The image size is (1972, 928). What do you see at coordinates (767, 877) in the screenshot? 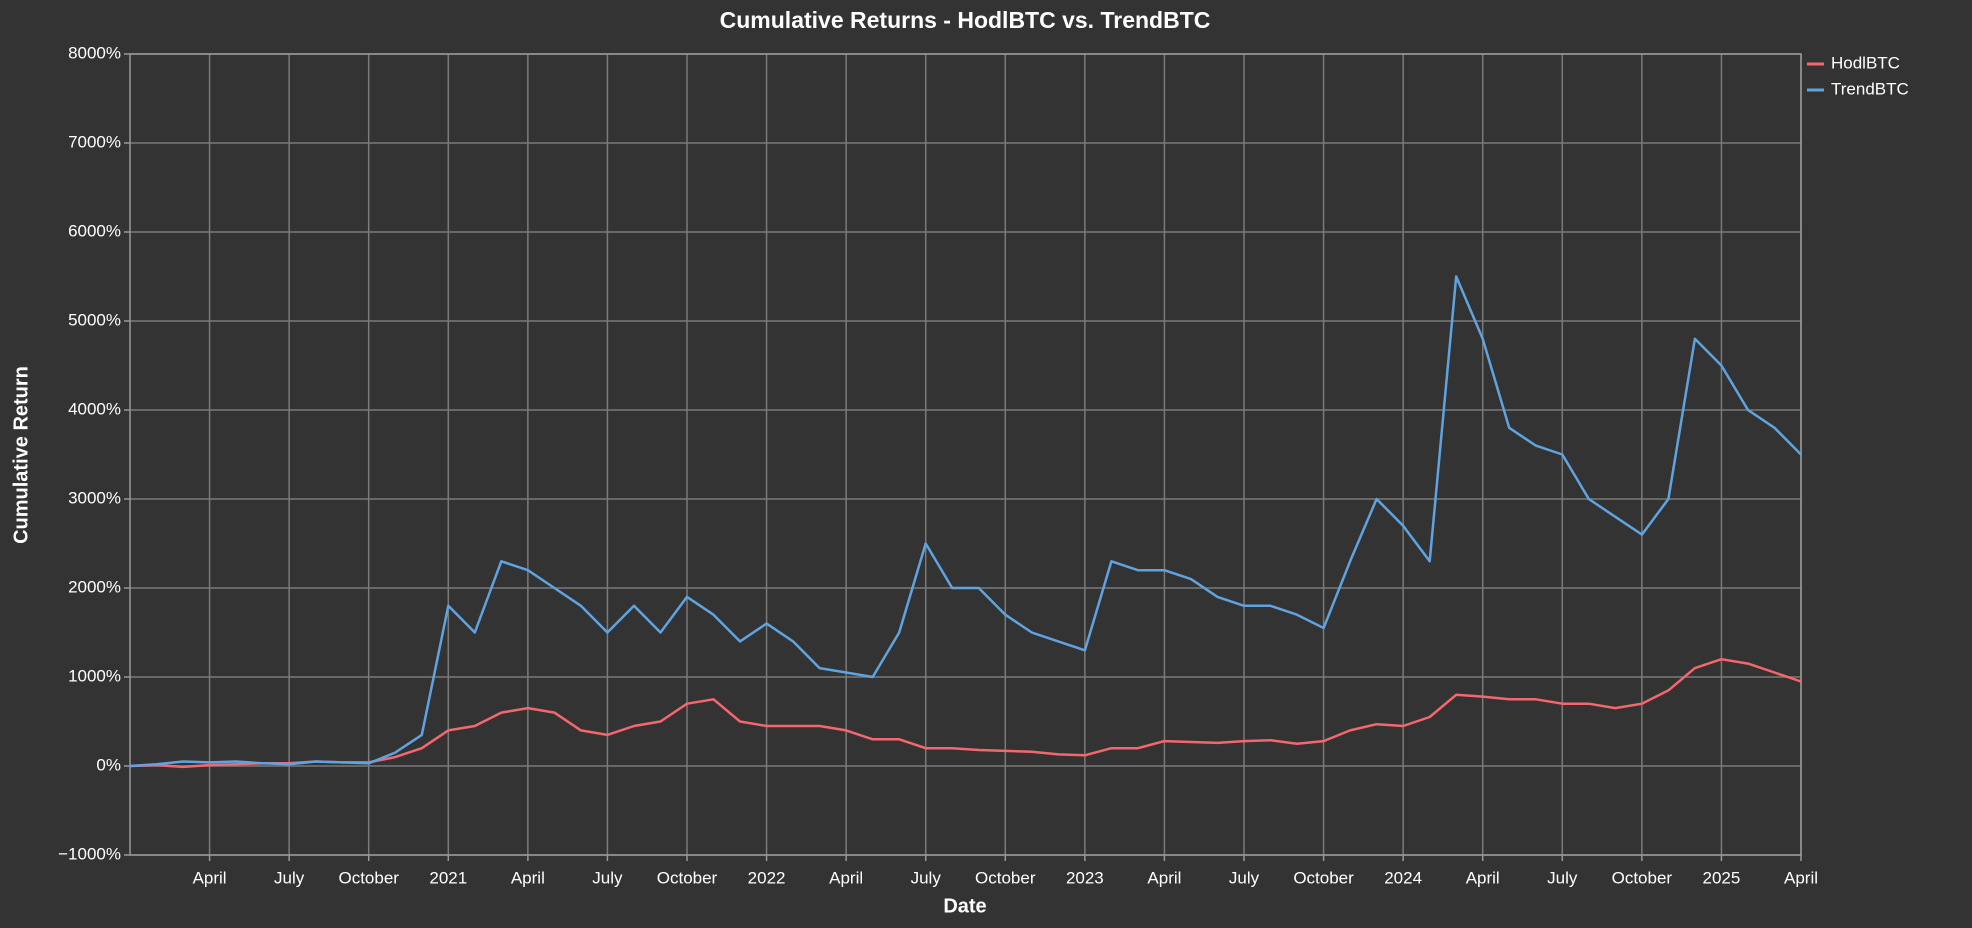
I see `x-tick-label: 2022` at bounding box center [767, 877].